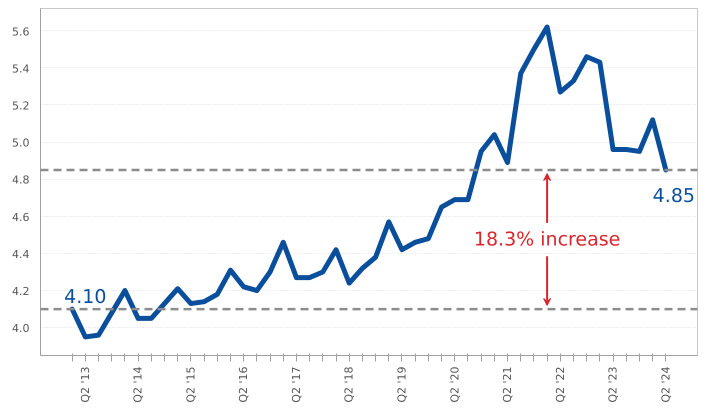 The height and width of the screenshot is (411, 711). What do you see at coordinates (296, 384) in the screenshot?
I see `x-tick-label: Q2 '17` at bounding box center [296, 384].